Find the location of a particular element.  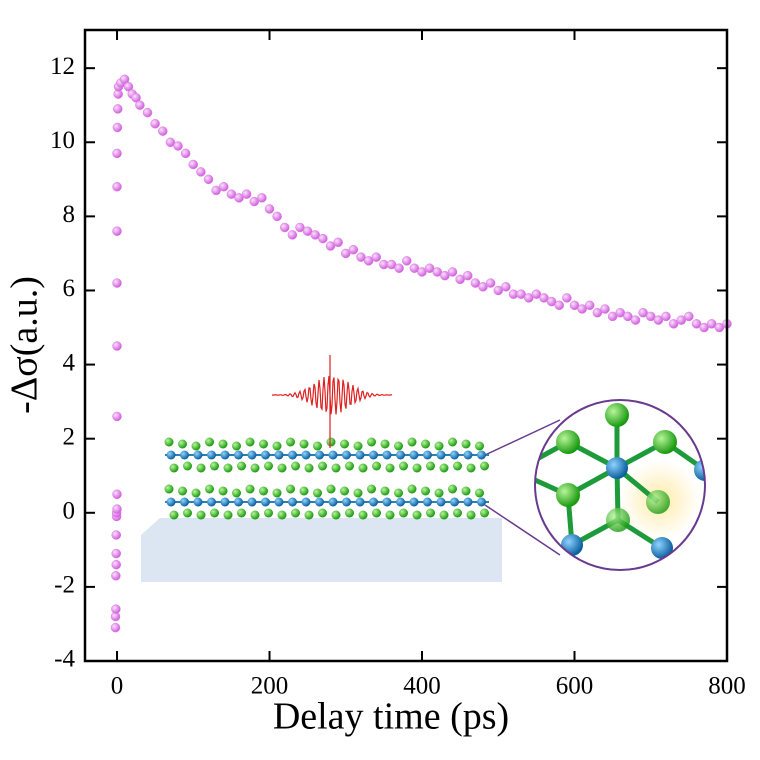

y-tick-label: 2 is located at coordinates (69, 436).